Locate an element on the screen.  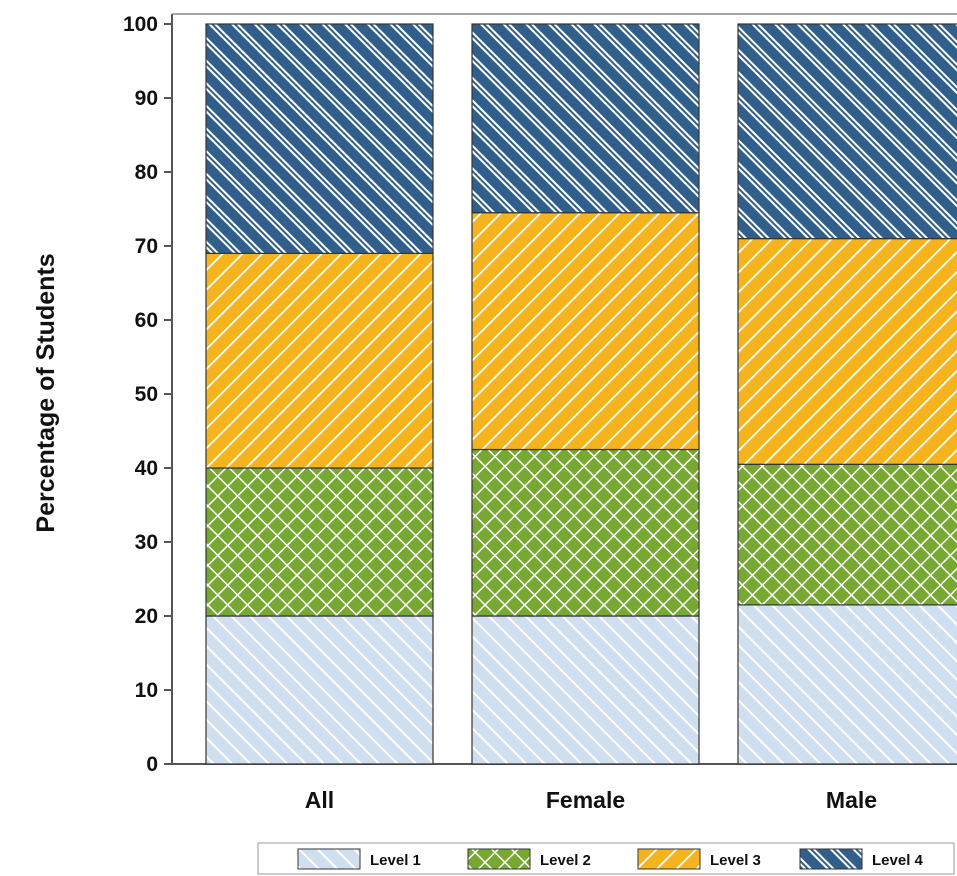
y-tick-label: 50 is located at coordinates (146, 394).